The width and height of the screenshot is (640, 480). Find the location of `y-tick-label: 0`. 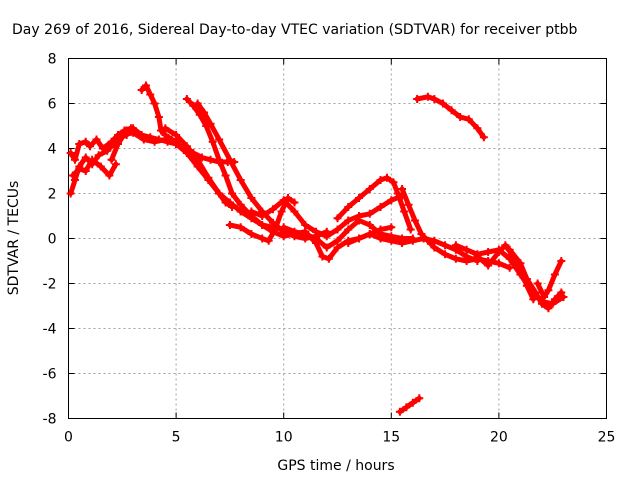

y-tick-label: 0 is located at coordinates (52, 240).